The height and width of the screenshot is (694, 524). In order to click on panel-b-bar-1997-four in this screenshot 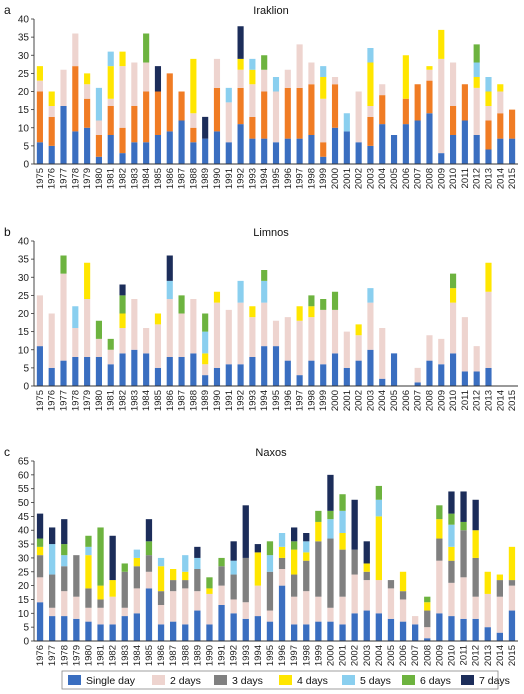, I will do `click(299, 313)`.